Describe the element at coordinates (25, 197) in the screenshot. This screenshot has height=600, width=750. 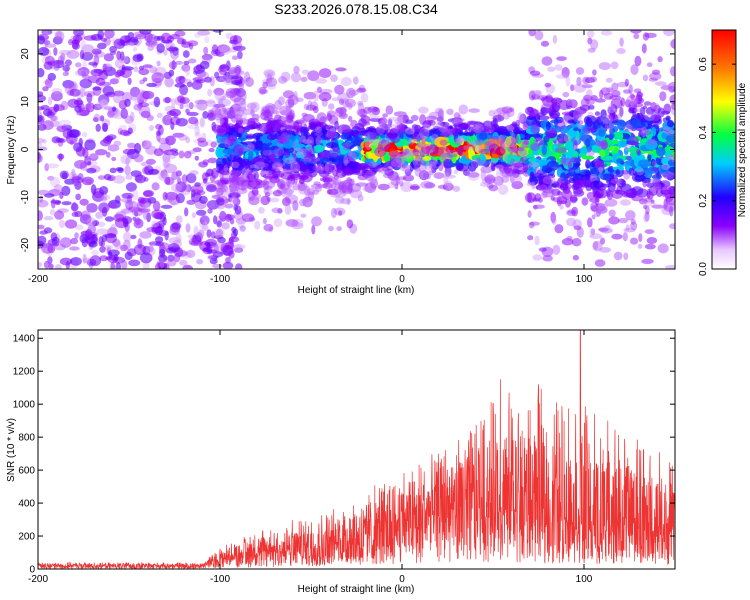
I see `y-tick-label: -10` at that location.